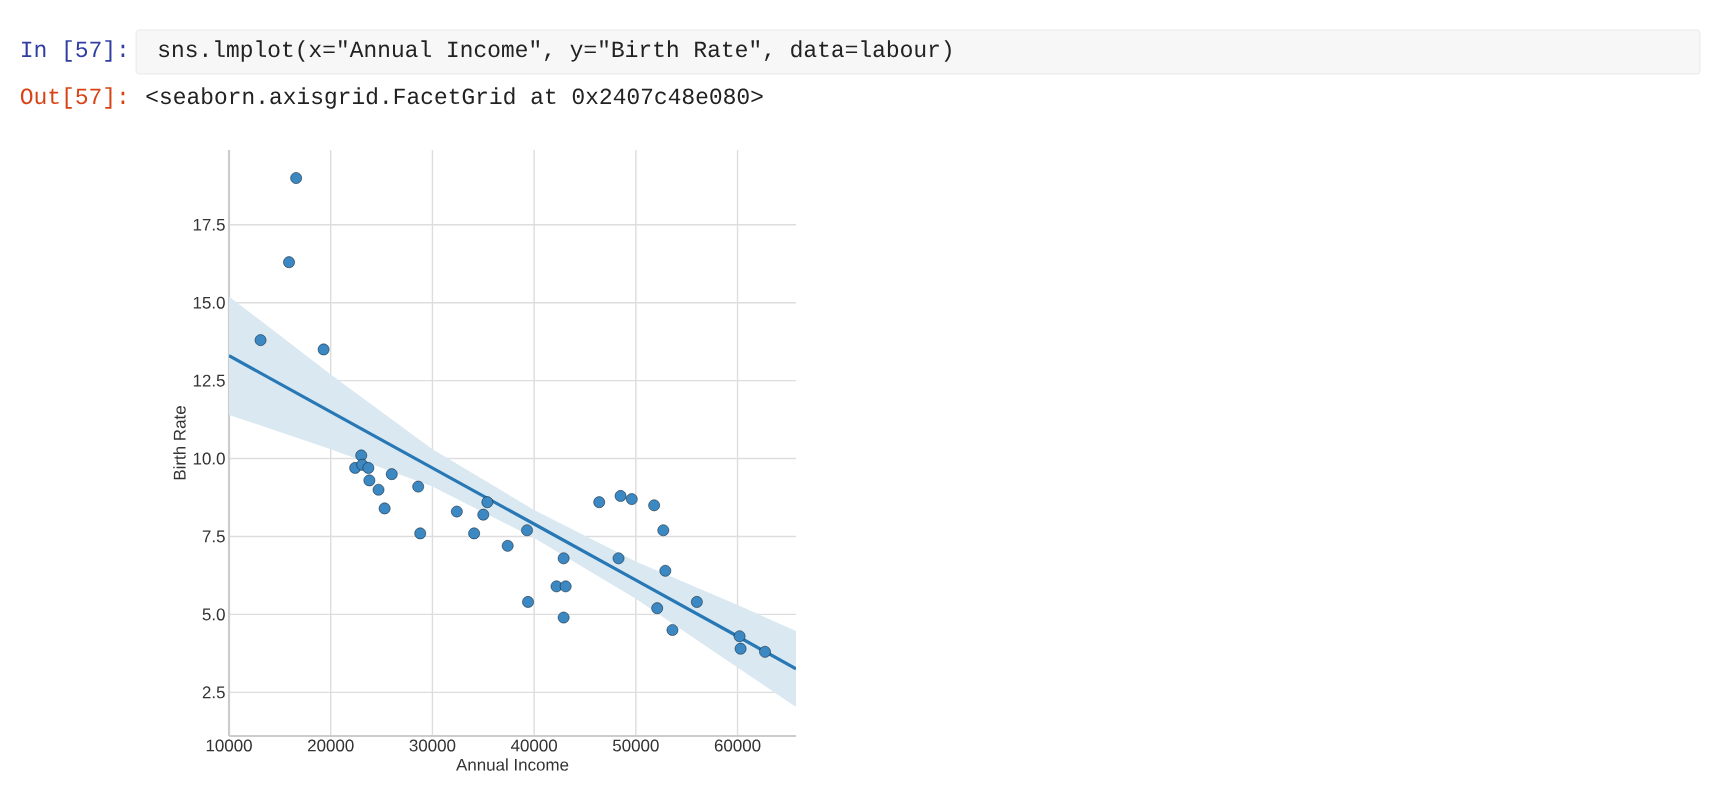 The image size is (1709, 797). I want to click on y-tick-label: 5.0, so click(213, 614).